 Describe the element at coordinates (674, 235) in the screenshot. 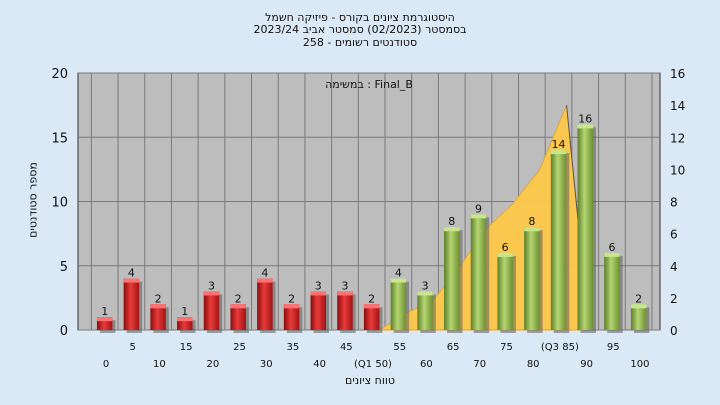

I see `y2-tick-label: 6` at that location.